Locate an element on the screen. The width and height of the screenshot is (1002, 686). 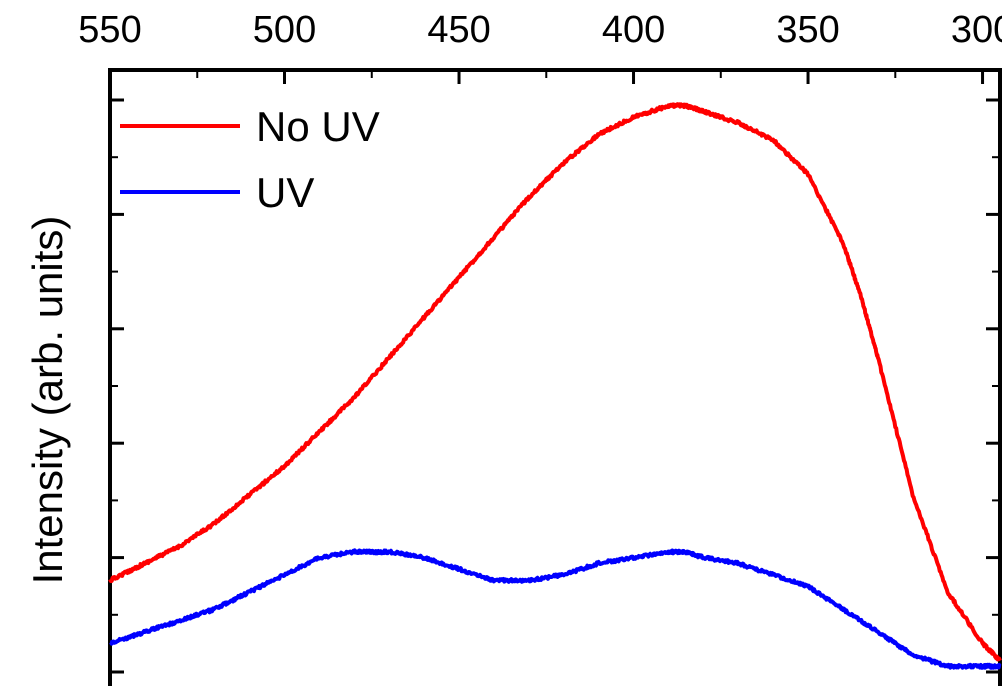
legend-label-0: No UV is located at coordinates (318, 126).